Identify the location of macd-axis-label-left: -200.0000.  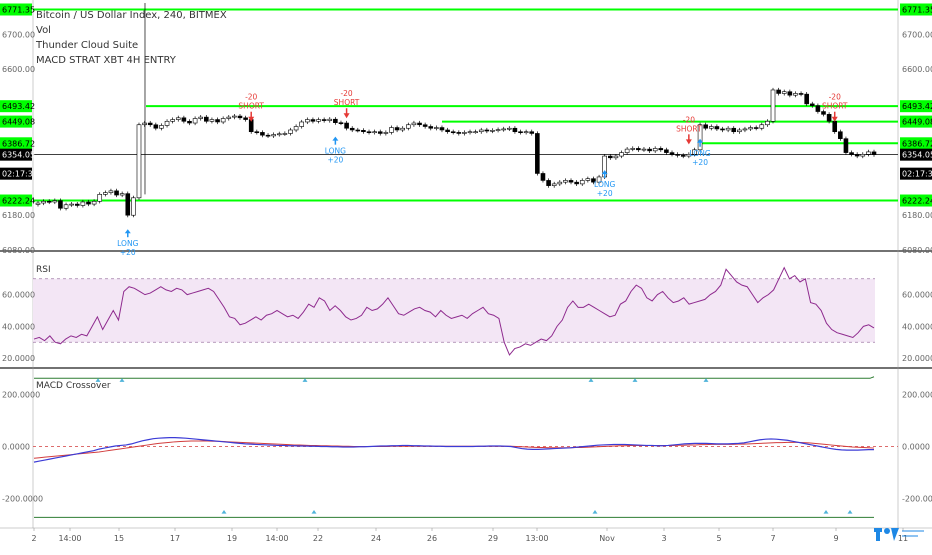
(22, 499).